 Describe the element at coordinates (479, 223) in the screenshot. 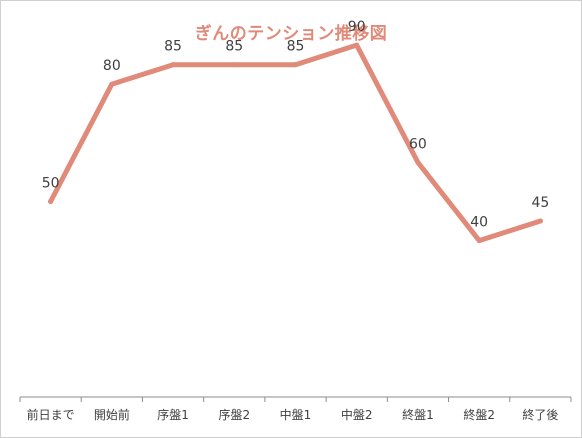

I see `data-label: 40` at that location.